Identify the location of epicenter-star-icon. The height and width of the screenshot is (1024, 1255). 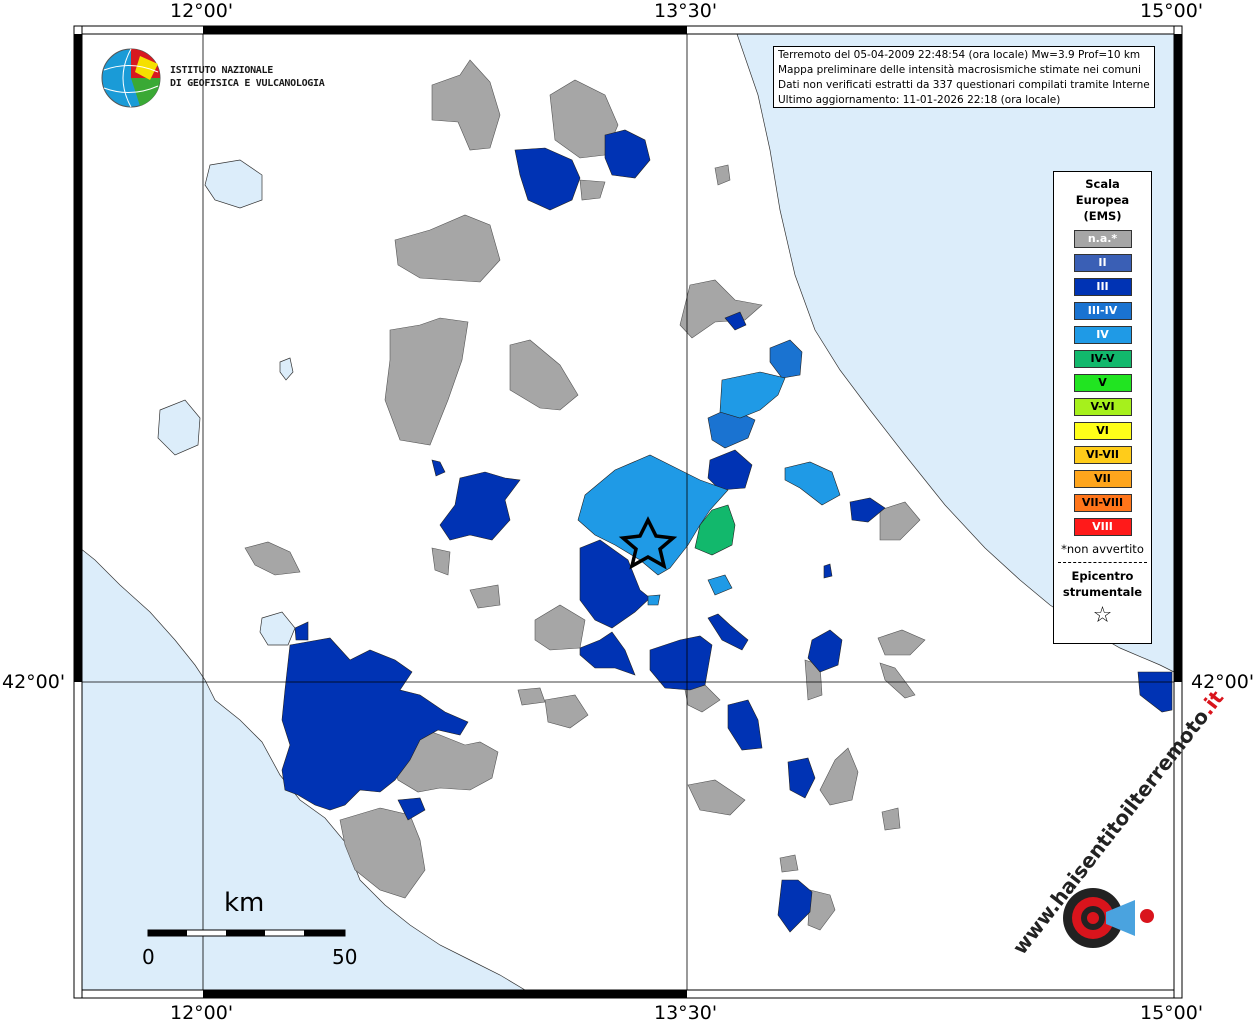
(648, 543).